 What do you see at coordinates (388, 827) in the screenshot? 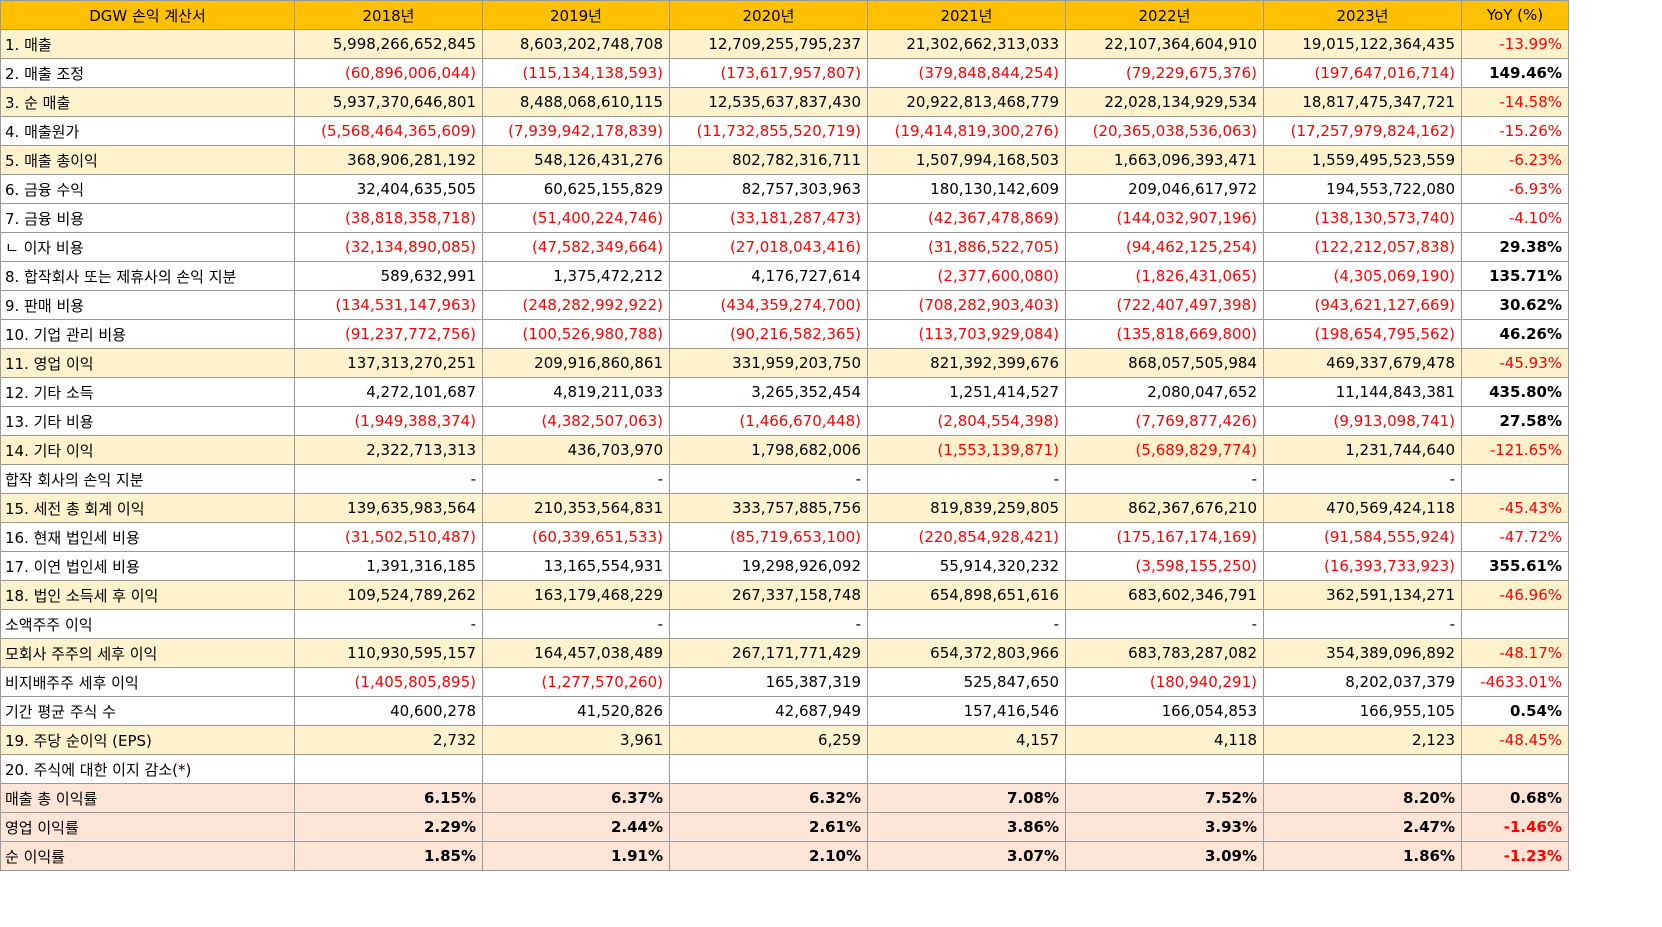
I see `value-cell: 2.29%` at bounding box center [388, 827].